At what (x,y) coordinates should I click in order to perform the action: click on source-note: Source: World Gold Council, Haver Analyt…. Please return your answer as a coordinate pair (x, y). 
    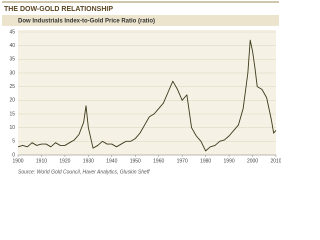
    Looking at the image, I should click on (84, 172).